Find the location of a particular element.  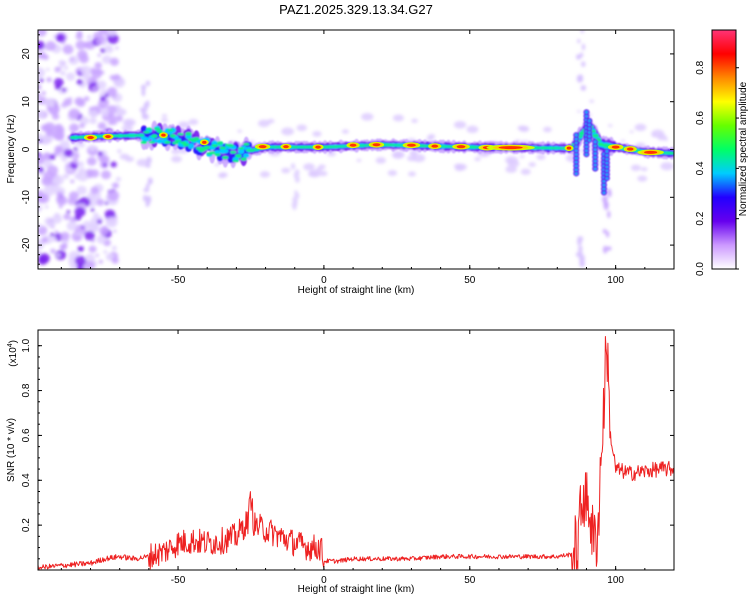

x-tick-label: -50 is located at coordinates (178, 280).